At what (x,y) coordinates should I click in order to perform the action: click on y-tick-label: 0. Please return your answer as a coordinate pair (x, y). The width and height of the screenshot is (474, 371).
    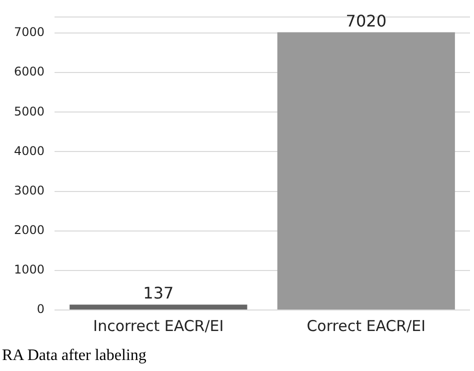
    Looking at the image, I should click on (40, 309).